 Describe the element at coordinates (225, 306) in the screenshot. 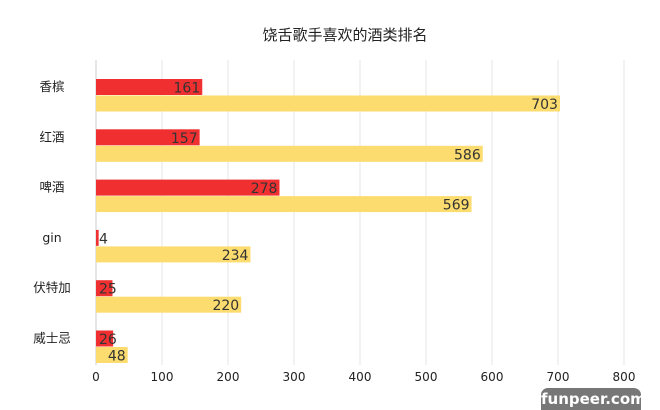

I see `data-label: 220` at that location.